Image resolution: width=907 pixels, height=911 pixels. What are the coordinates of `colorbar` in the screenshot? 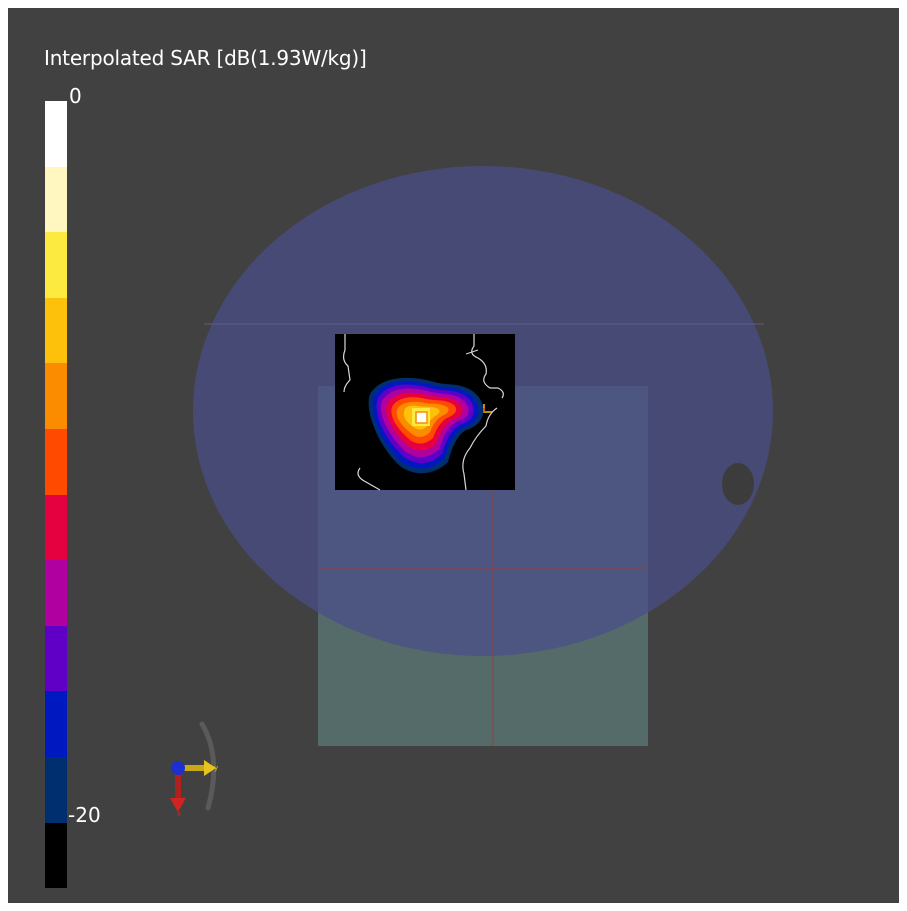 It's located at (56, 495).